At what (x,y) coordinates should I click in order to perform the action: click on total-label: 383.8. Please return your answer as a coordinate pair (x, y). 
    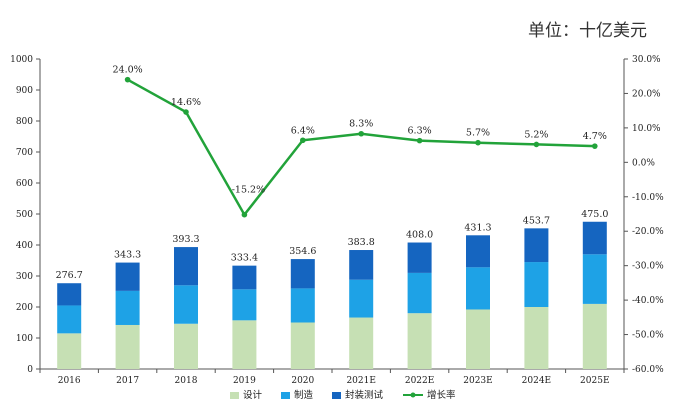
    Looking at the image, I should click on (361, 242).